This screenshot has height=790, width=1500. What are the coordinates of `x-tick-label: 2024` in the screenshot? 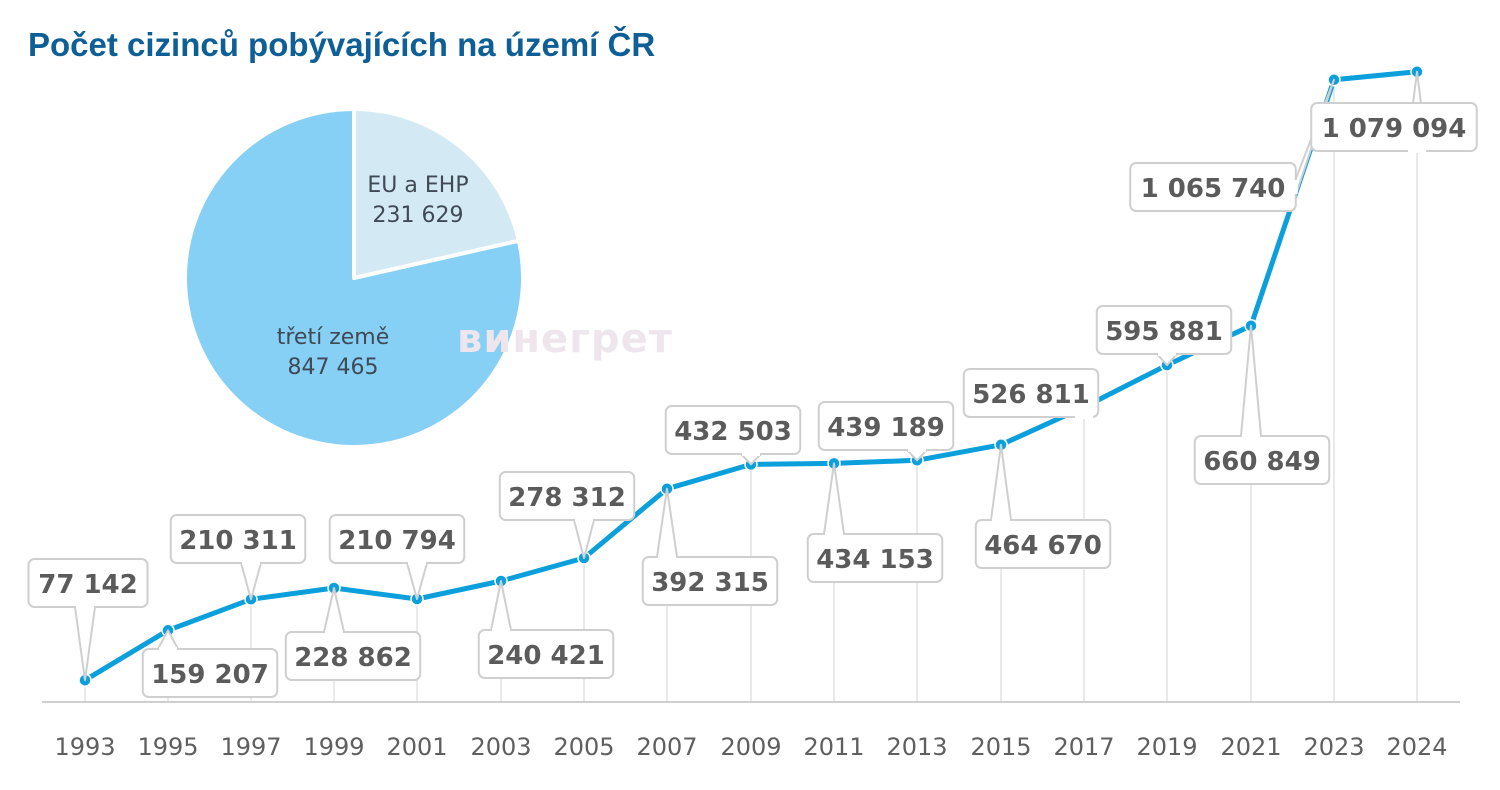 It's located at (1416, 747).